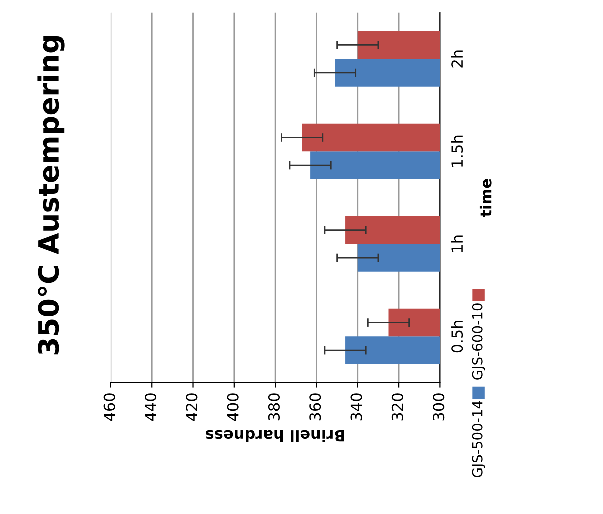  What do you see at coordinates (316, 407) in the screenshot?
I see `x-tick-label: 360` at bounding box center [316, 407].